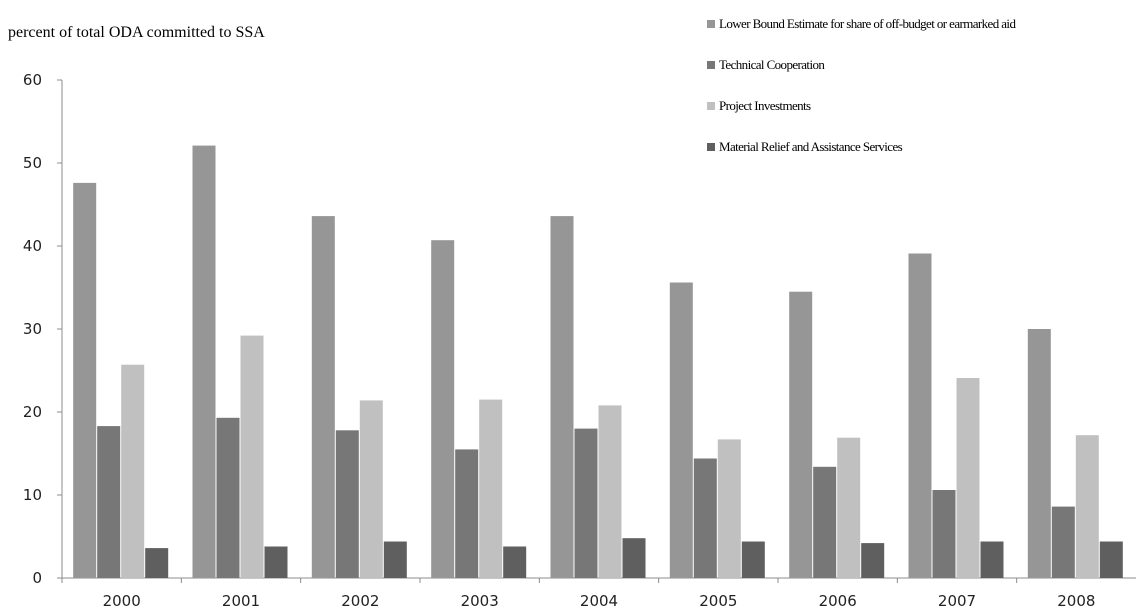 This screenshot has height=613, width=1136. What do you see at coordinates (480, 601) in the screenshot?
I see `x-tick-label: 2003` at bounding box center [480, 601].